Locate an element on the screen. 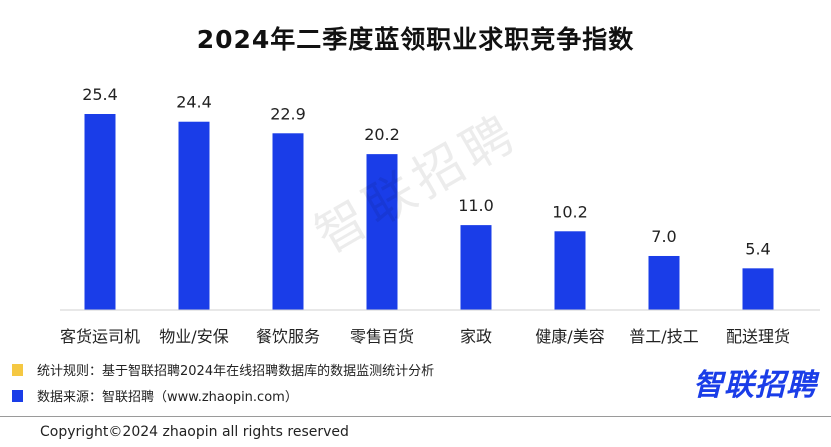  stat-rule-note: 统计规则：基于智联招聘2024年在线招聘数据库的数据监测统计分析 is located at coordinates (223, 369).